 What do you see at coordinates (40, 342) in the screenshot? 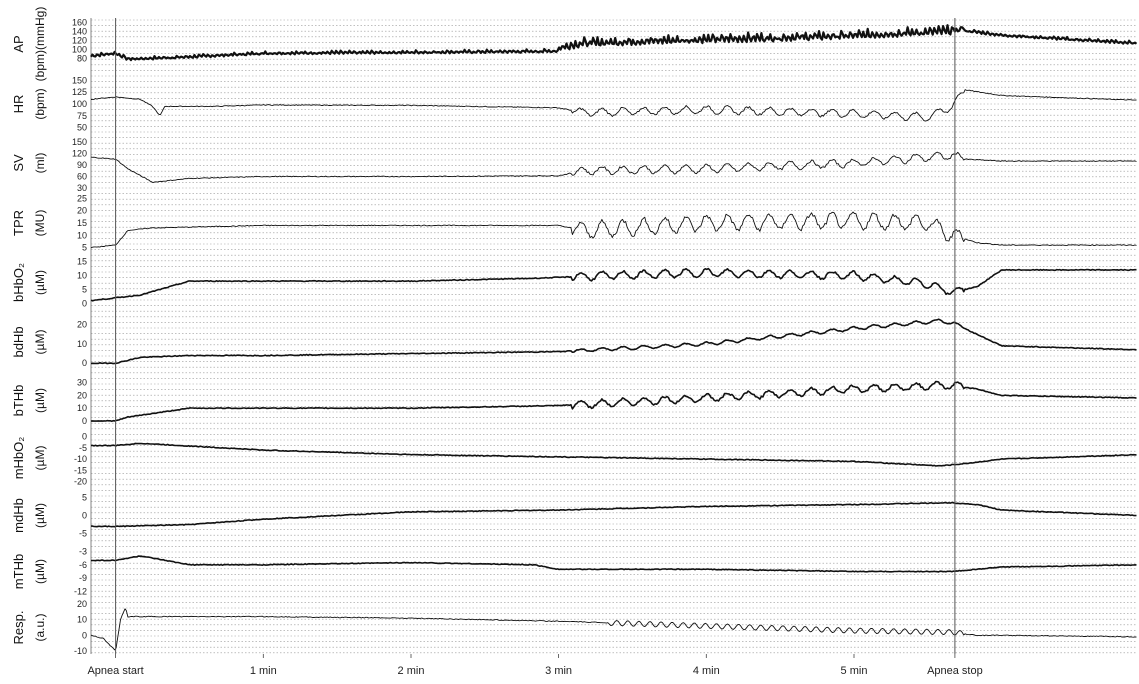
I see `bdhb-unit-label: (µM)` at bounding box center [40, 342].